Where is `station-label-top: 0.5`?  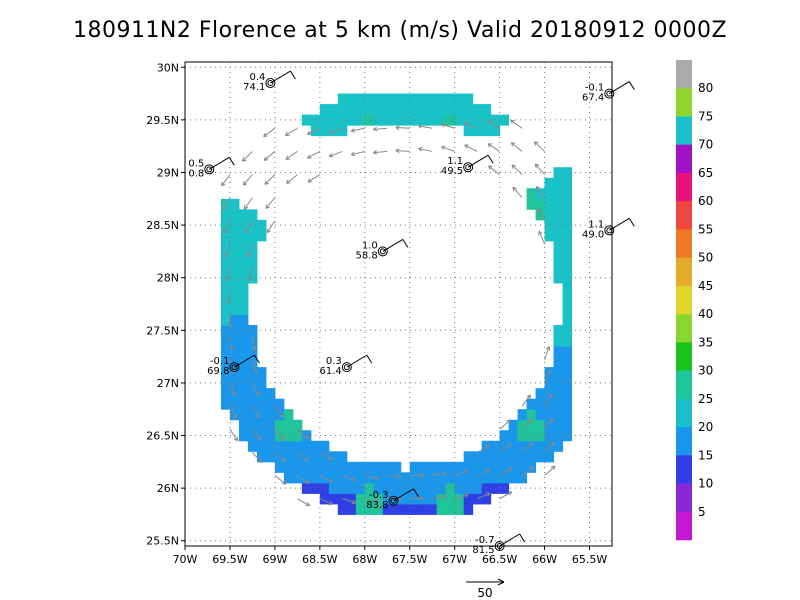
station-label-top: 0.5 is located at coordinates (196, 163).